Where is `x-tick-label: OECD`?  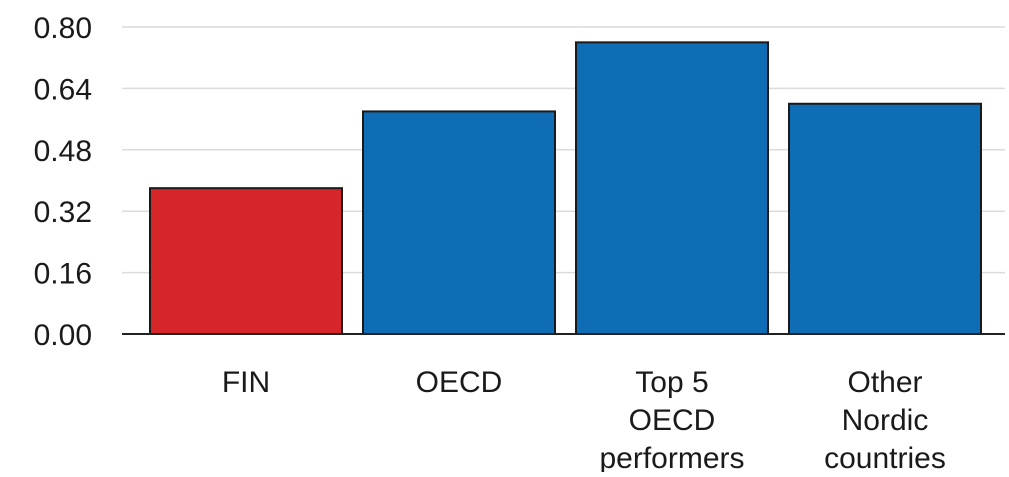
x-tick-label: OECD is located at coordinates (459, 382).